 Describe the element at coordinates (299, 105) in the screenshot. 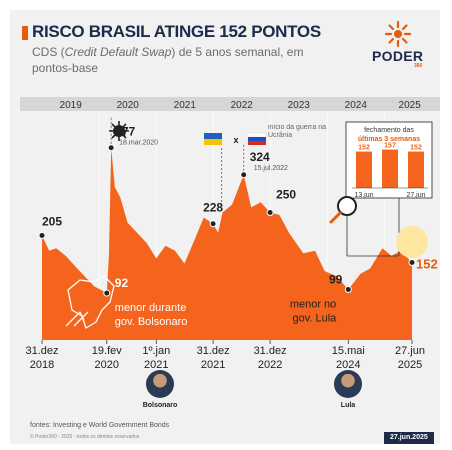

I see `year-label: 2023` at that location.